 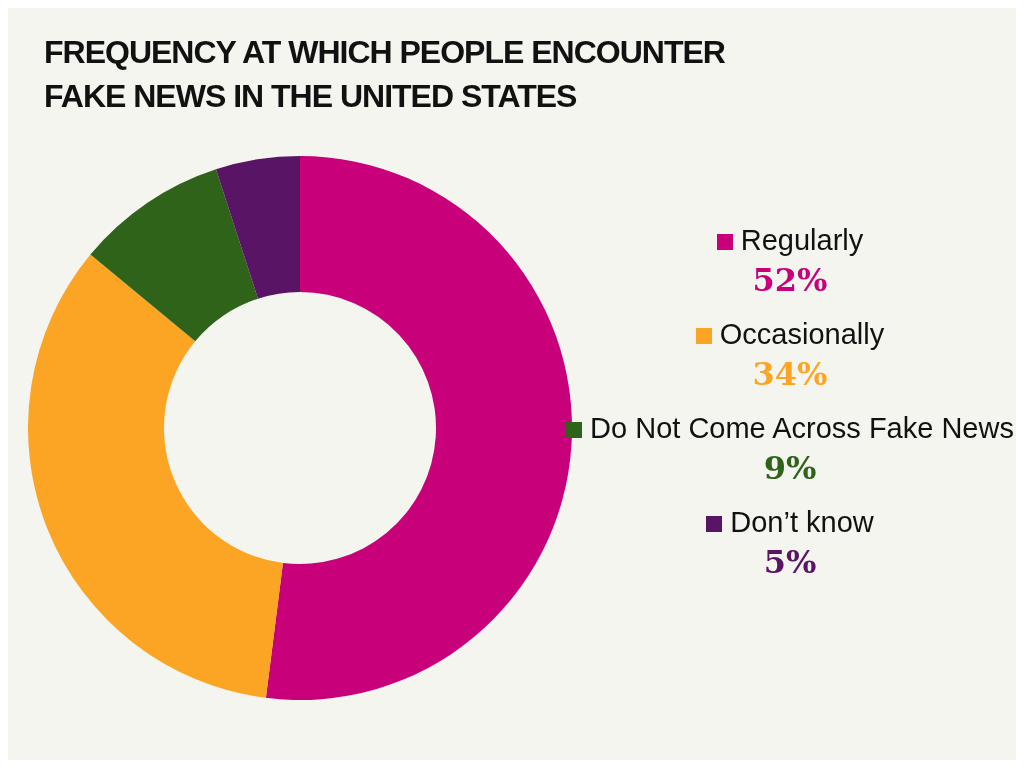 I want to click on data-label: 34%, so click(x=790, y=374).